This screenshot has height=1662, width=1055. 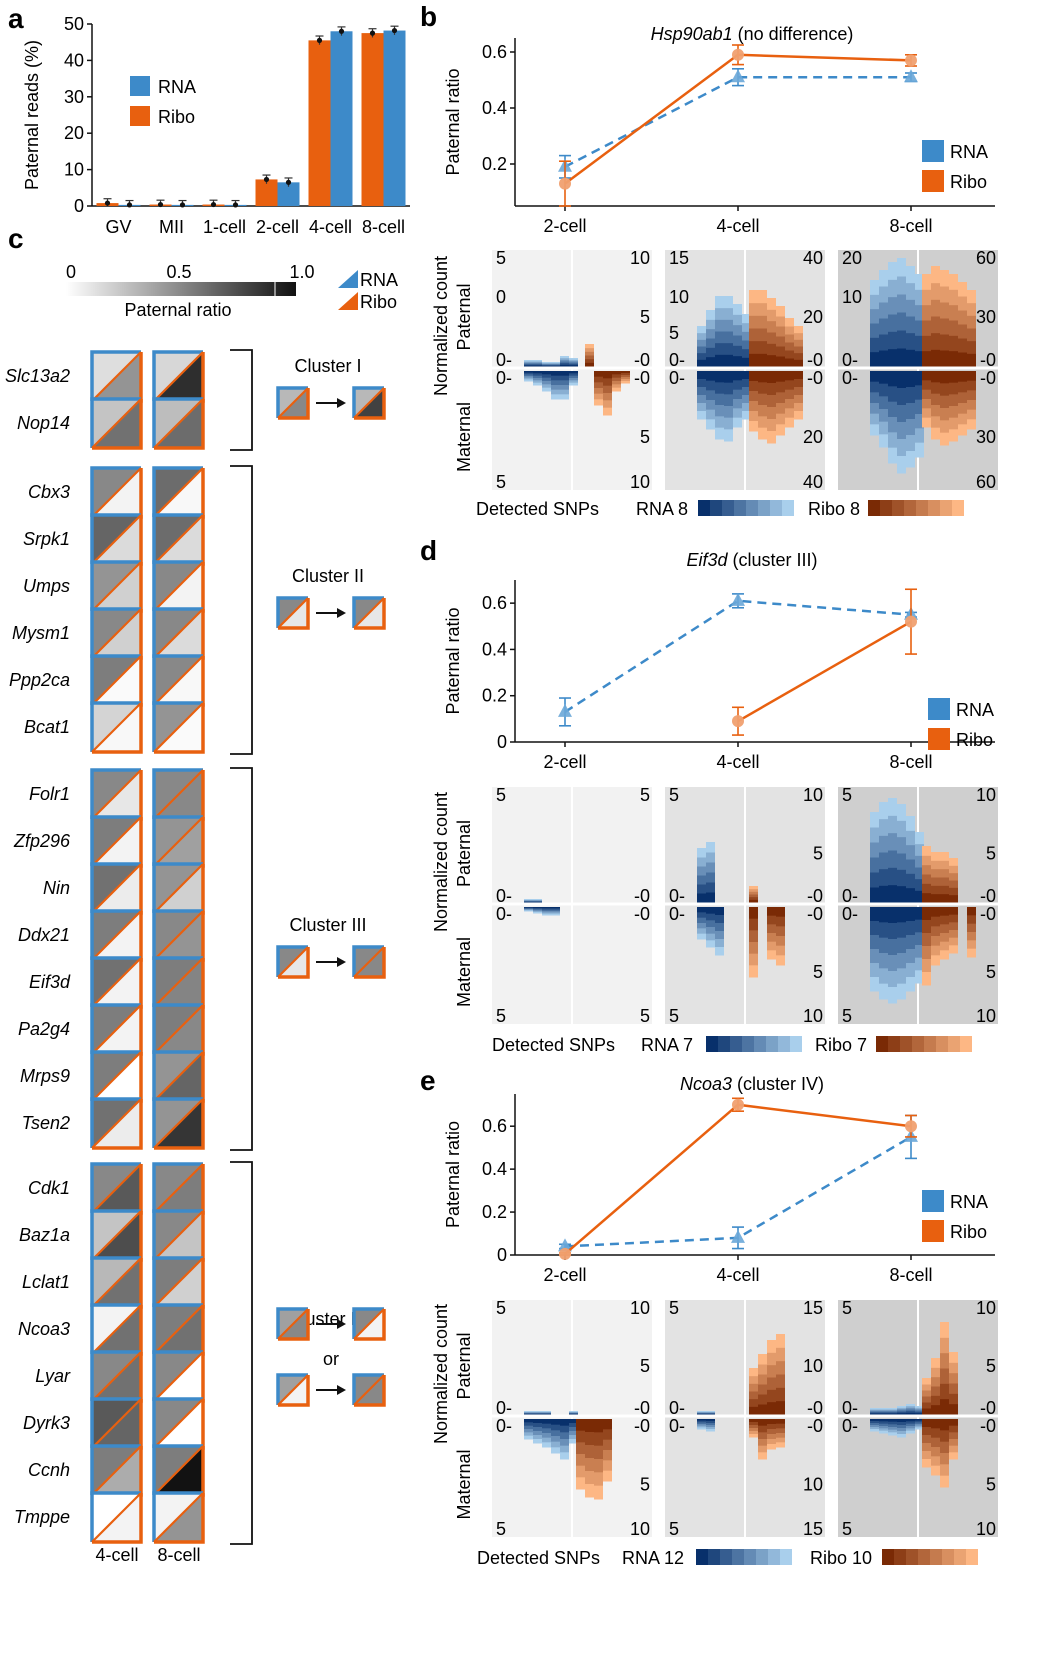 What do you see at coordinates (428, 1080) in the screenshot?
I see `panel-label-e: e` at bounding box center [428, 1080].